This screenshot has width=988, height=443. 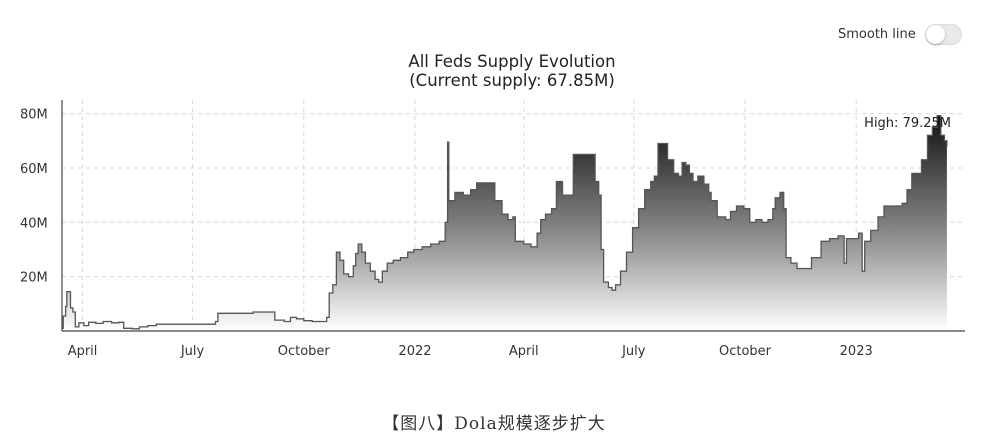 I want to click on figure-caption: 【图八】Dola规模逐步扩大, so click(x=494, y=424).